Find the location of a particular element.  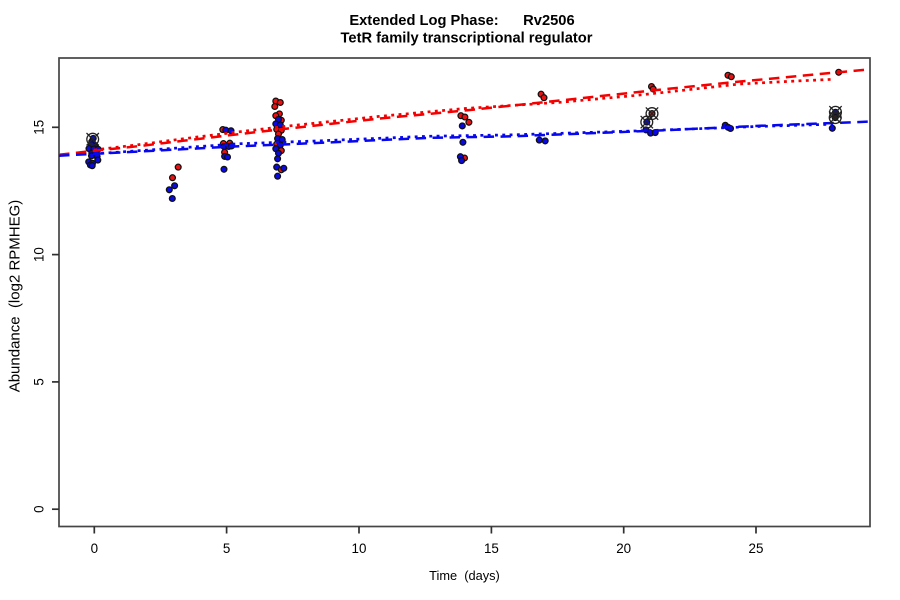

svg-text: Time (days) is located at coordinates (464, 575).